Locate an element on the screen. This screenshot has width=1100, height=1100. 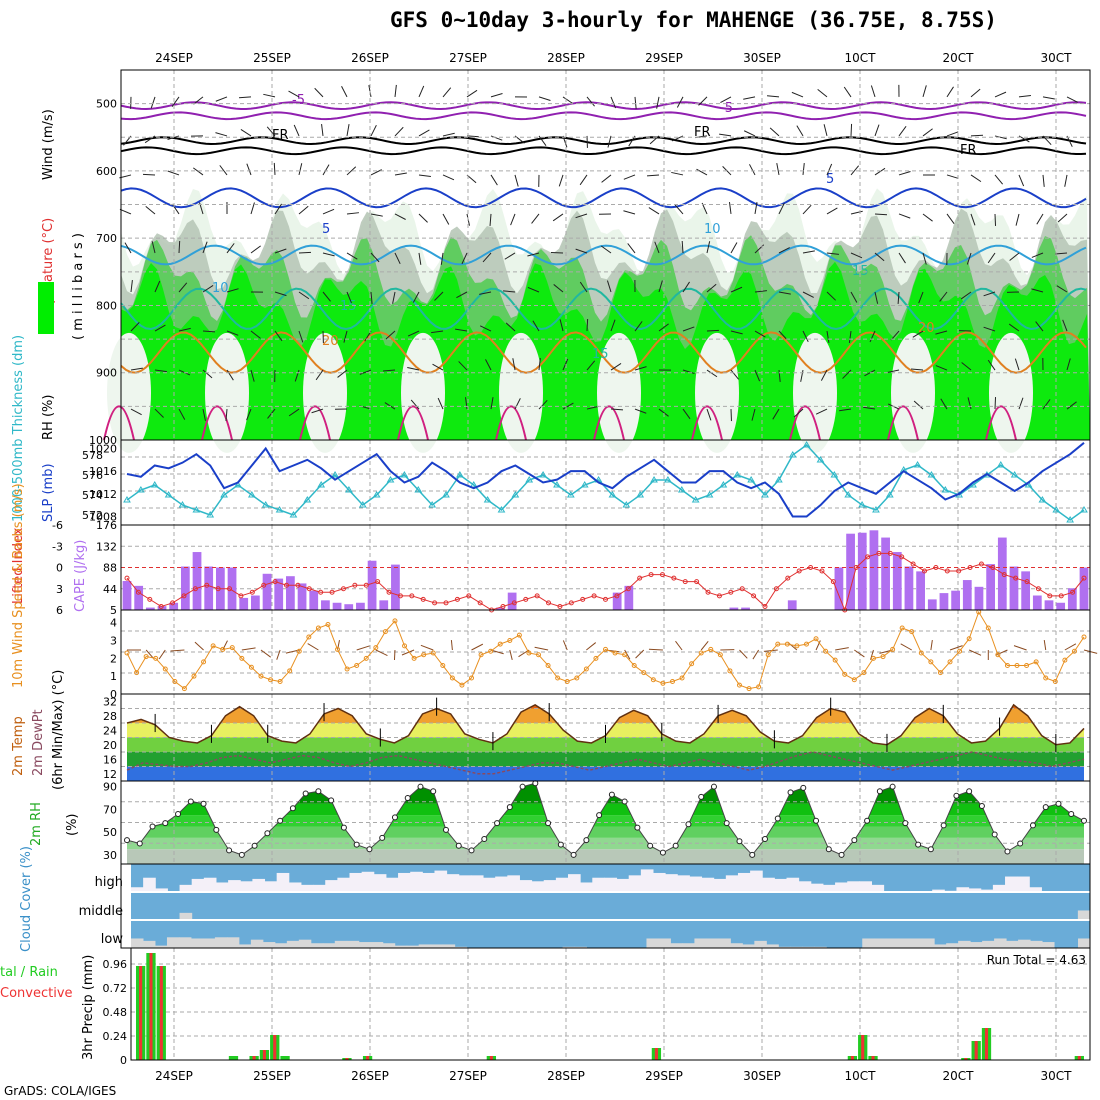
slp-tick: 1016 is located at coordinates (103, 471).